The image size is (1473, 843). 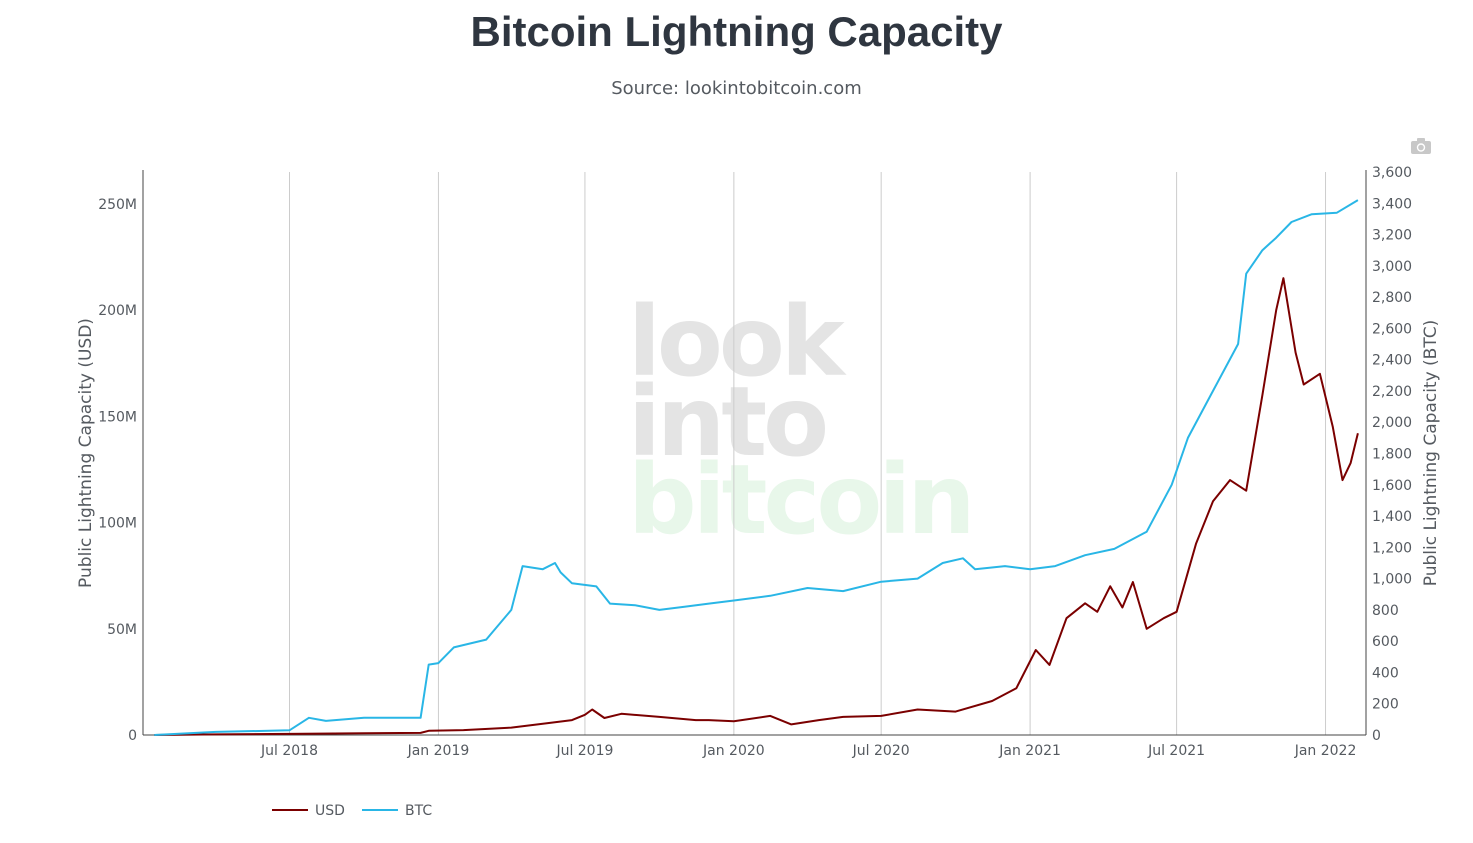 What do you see at coordinates (86, 453) in the screenshot?
I see `y-left-axis-title: Public Lightning Capacity (USD)` at bounding box center [86, 453].